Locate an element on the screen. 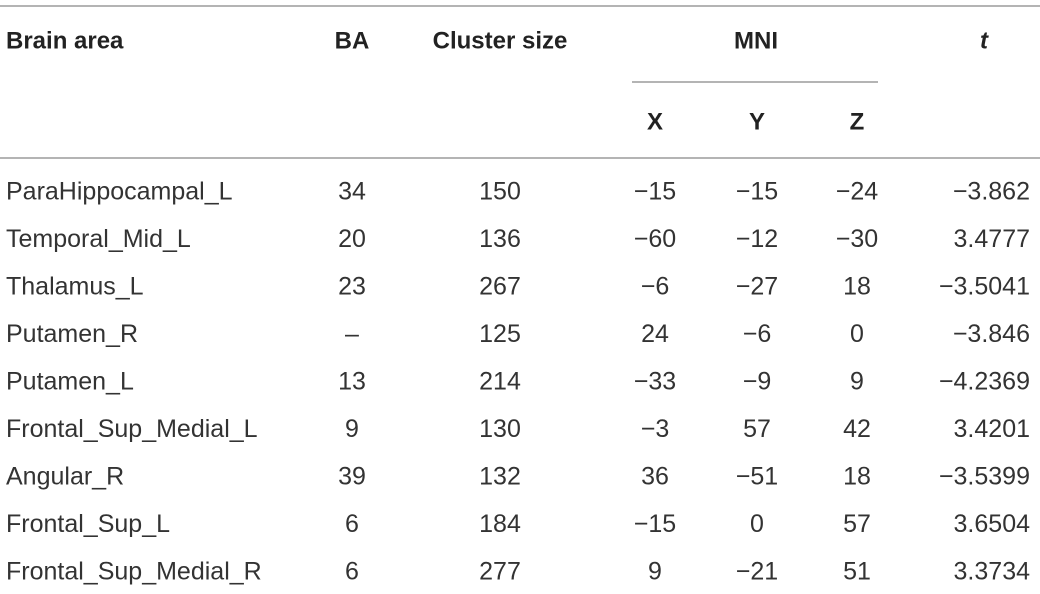 The height and width of the screenshot is (594, 1040). mni-y: −15 is located at coordinates (757, 192).